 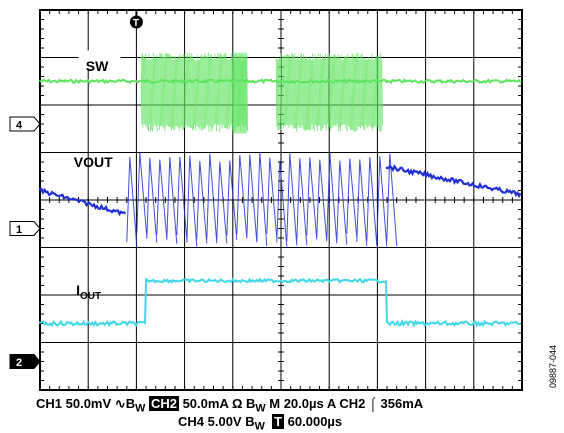 I want to click on sw-dense-burst, so click(x=240, y=93).